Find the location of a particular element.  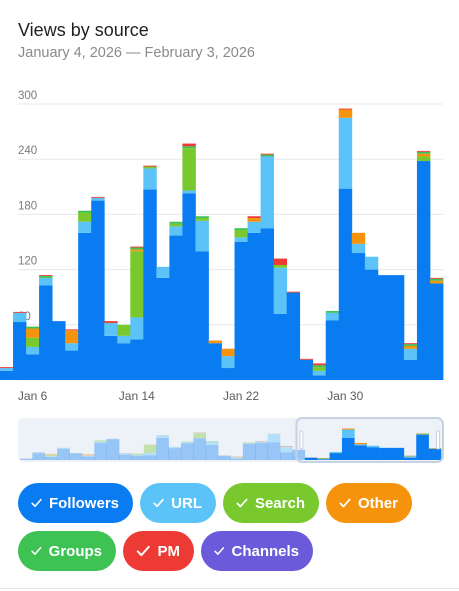

range-navigator is located at coordinates (231, 440).